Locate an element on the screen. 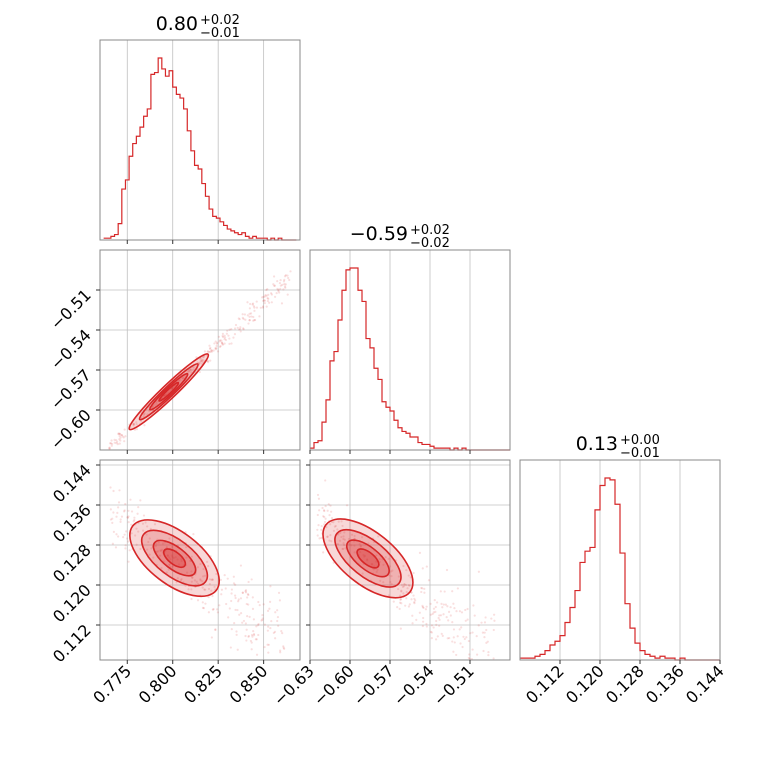 Image resolution: width=760 pixels, height=760 pixels. hist-param1-title-value: 0.80 is located at coordinates (177, 24).